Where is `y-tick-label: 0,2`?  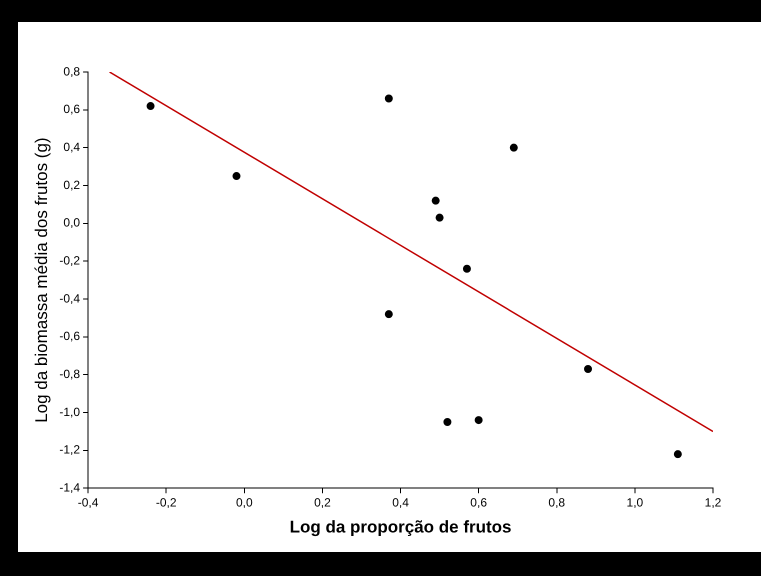 y-tick-label: 0,2 is located at coordinates (71, 185).